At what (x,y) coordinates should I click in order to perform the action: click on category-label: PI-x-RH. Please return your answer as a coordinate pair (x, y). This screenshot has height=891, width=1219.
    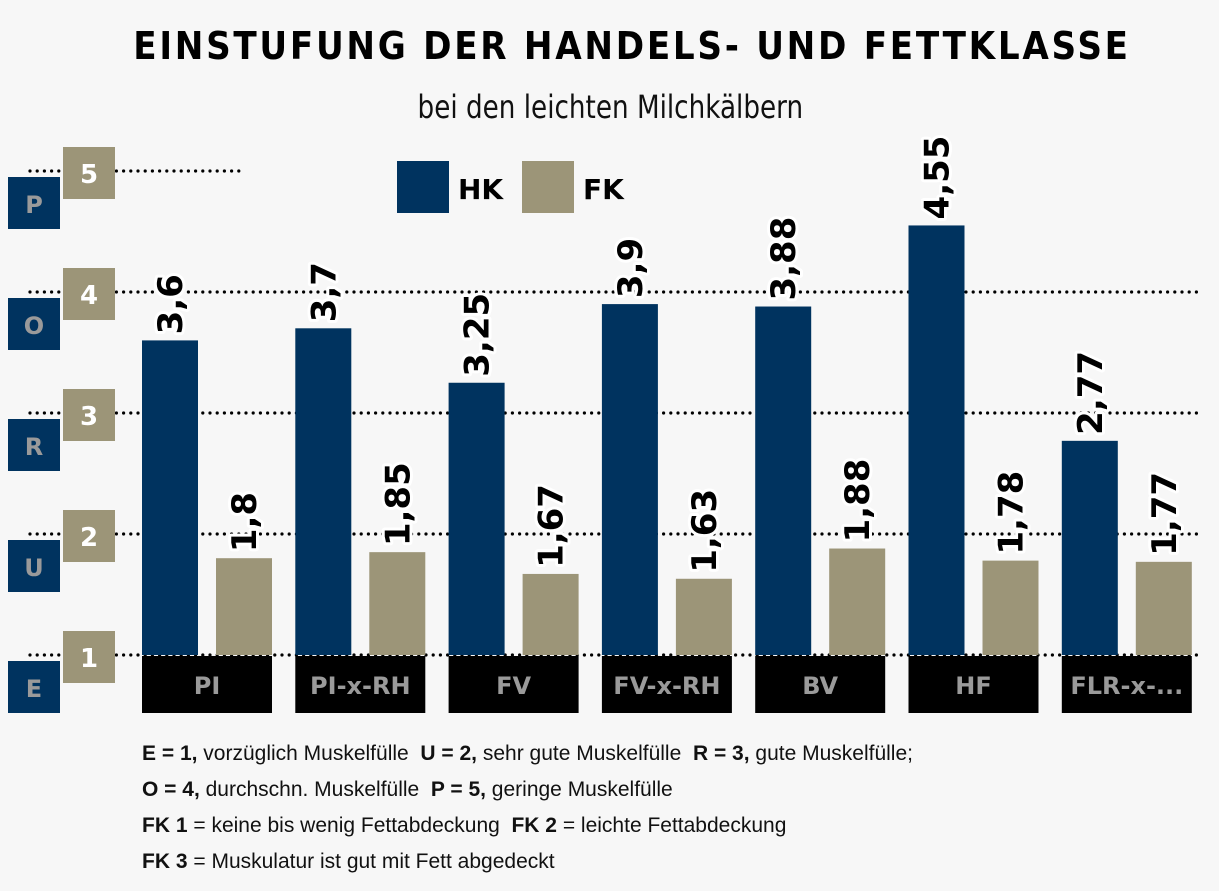
    Looking at the image, I should click on (360, 686).